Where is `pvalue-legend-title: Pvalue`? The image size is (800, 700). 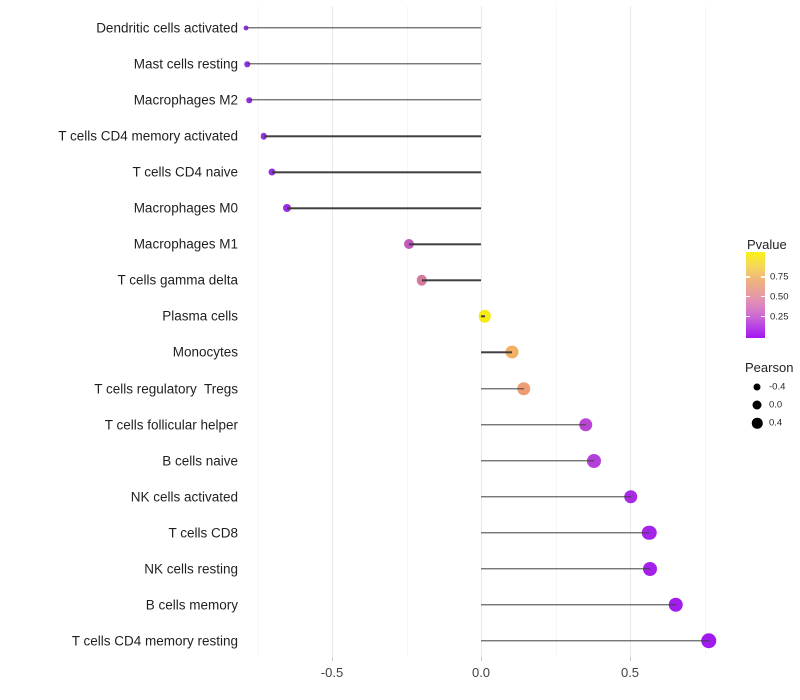
pvalue-legend-title: Pvalue is located at coordinates (767, 244).